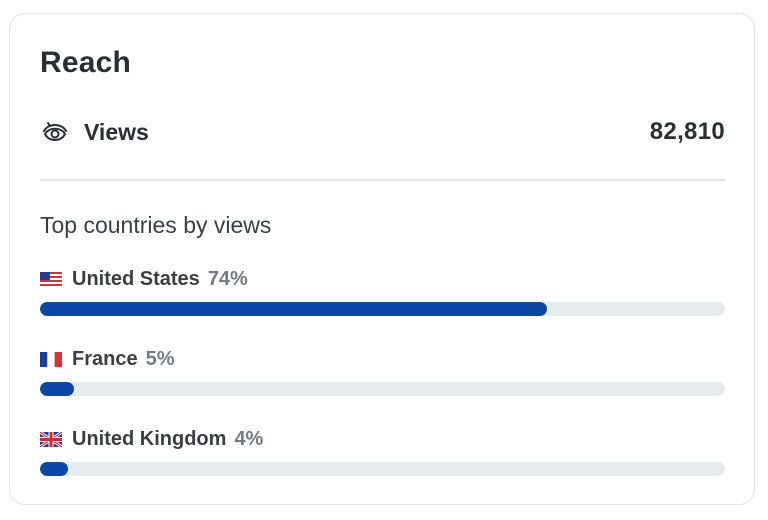 This screenshot has width=768, height=520. What do you see at coordinates (227, 278) in the screenshot?
I see `country-percent: 74%` at bounding box center [227, 278].